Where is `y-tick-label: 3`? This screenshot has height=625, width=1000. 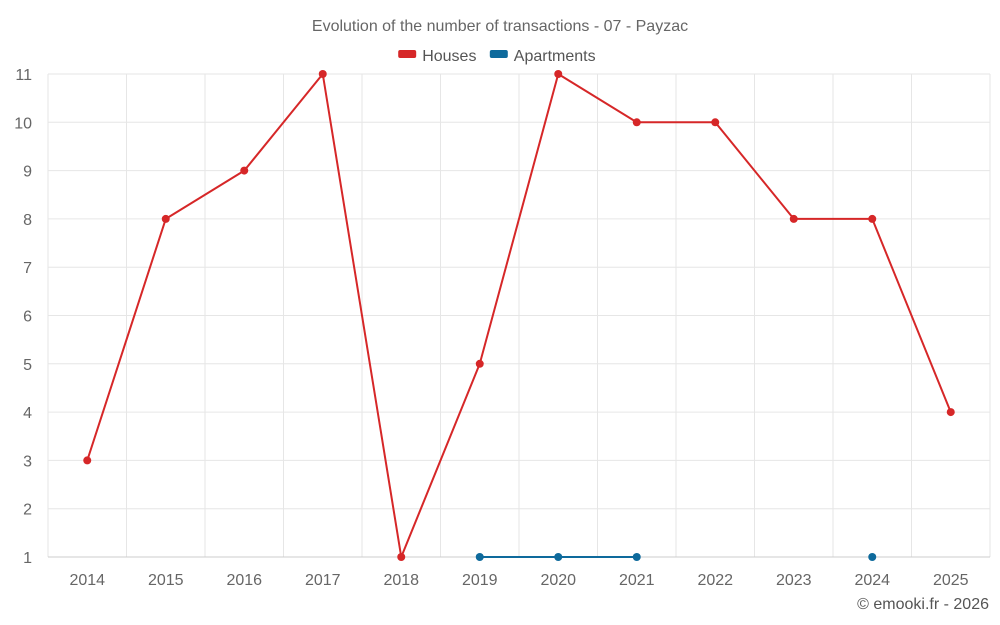
y-tick-label: 3 is located at coordinates (27, 461).